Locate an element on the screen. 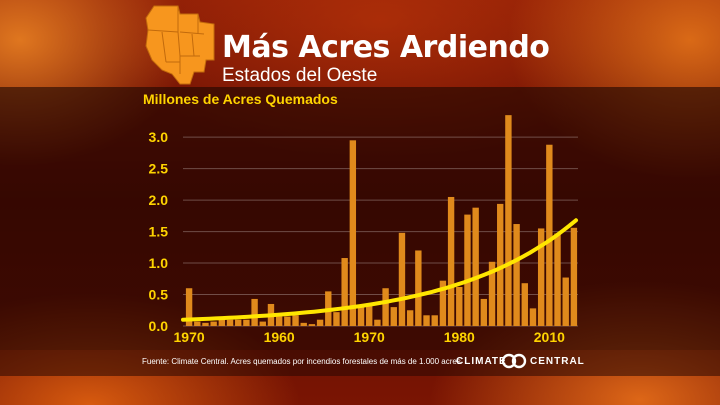 Image resolution: width=720 pixels, height=405 pixels. logo-text-central: CENTRAL is located at coordinates (557, 361).